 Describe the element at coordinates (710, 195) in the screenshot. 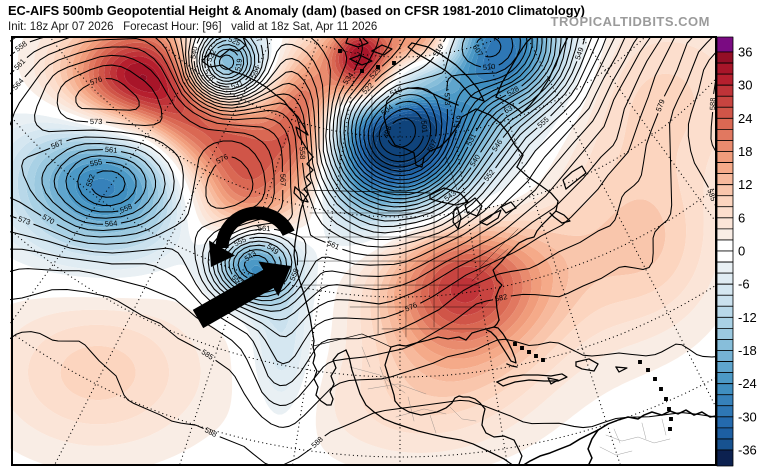

I see `svg-text: 585` at that location.